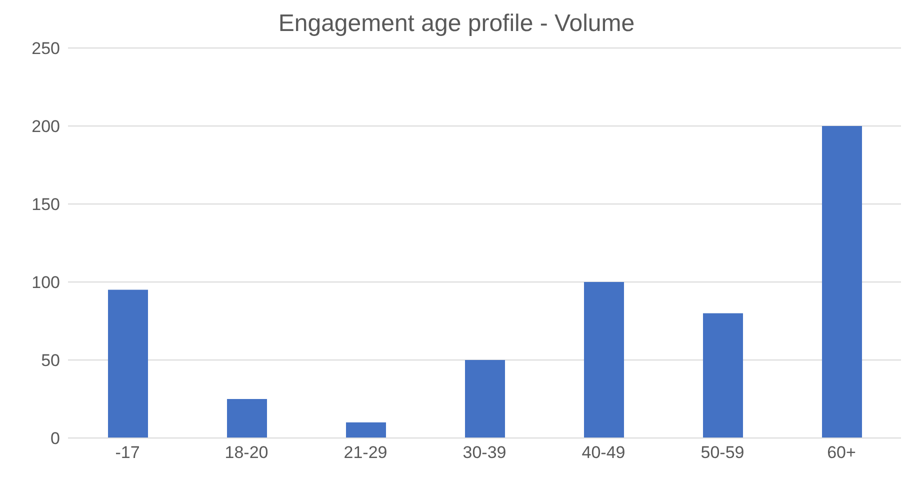  Describe the element at coordinates (604, 452) in the screenshot. I see `x-tick-label: 40-49` at that location.